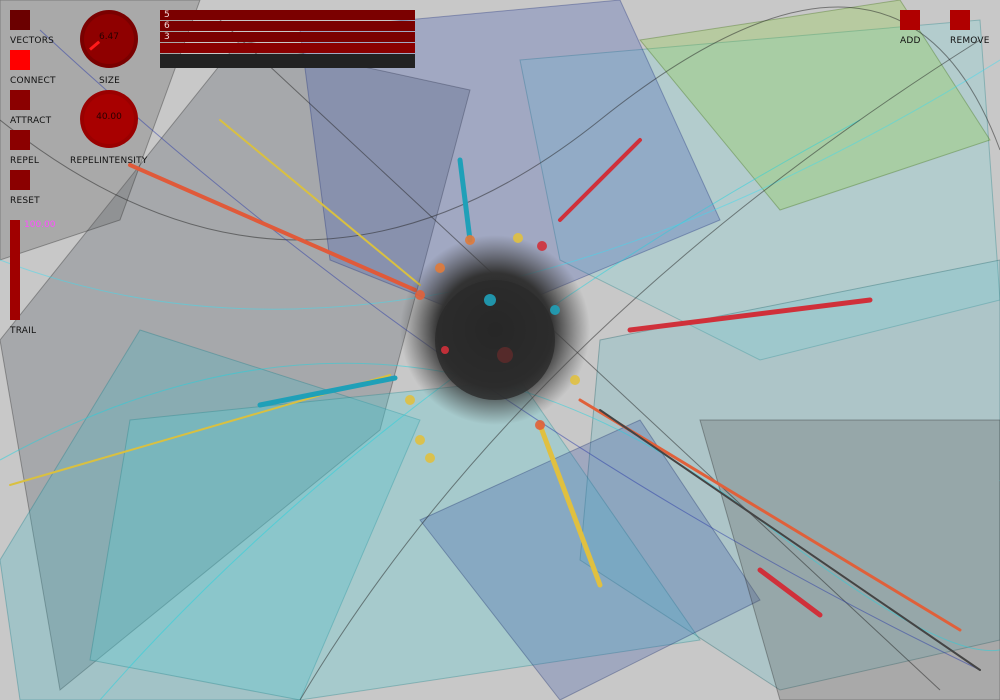 This screenshot has height=700, width=1000. Describe the element at coordinates (20, 140) in the screenshot. I see `repel-toggle` at that location.